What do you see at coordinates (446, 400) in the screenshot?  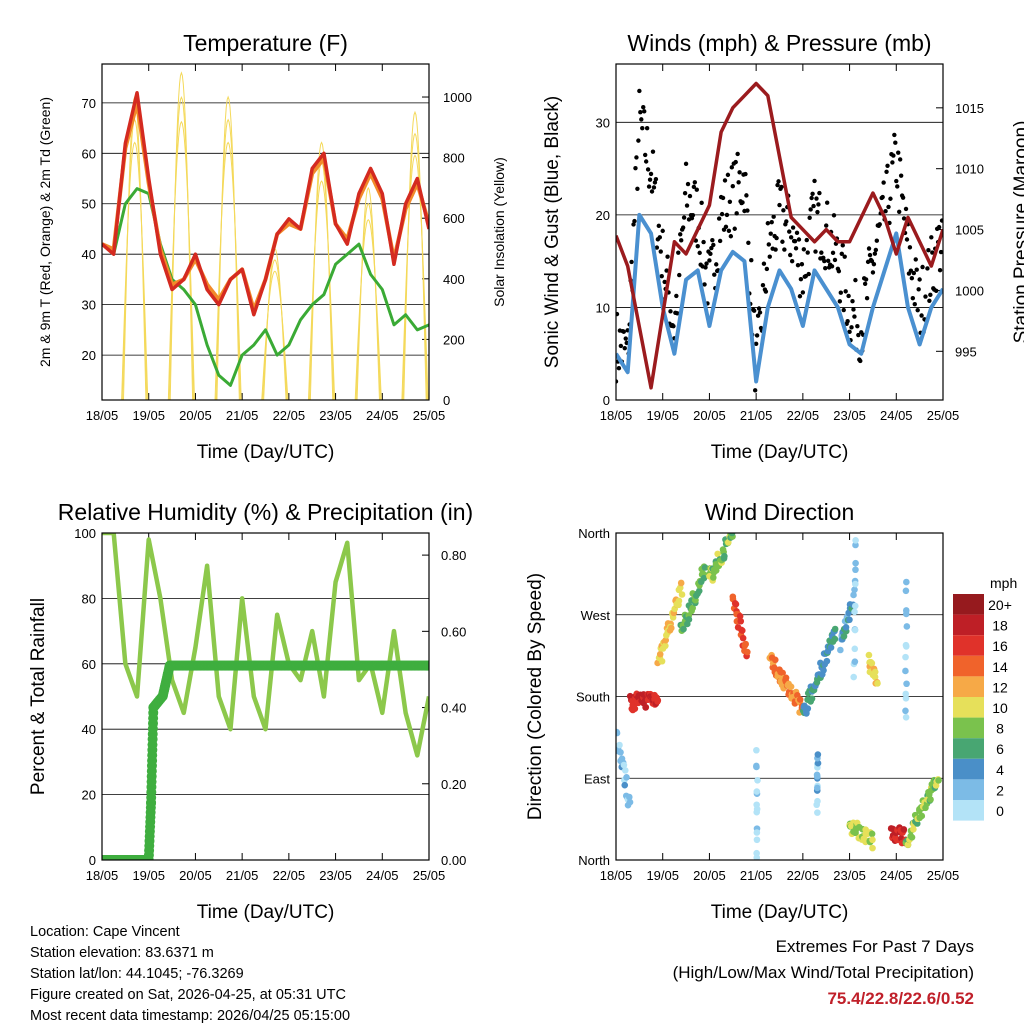 I see `y-tick-label-right: 0` at bounding box center [446, 400].